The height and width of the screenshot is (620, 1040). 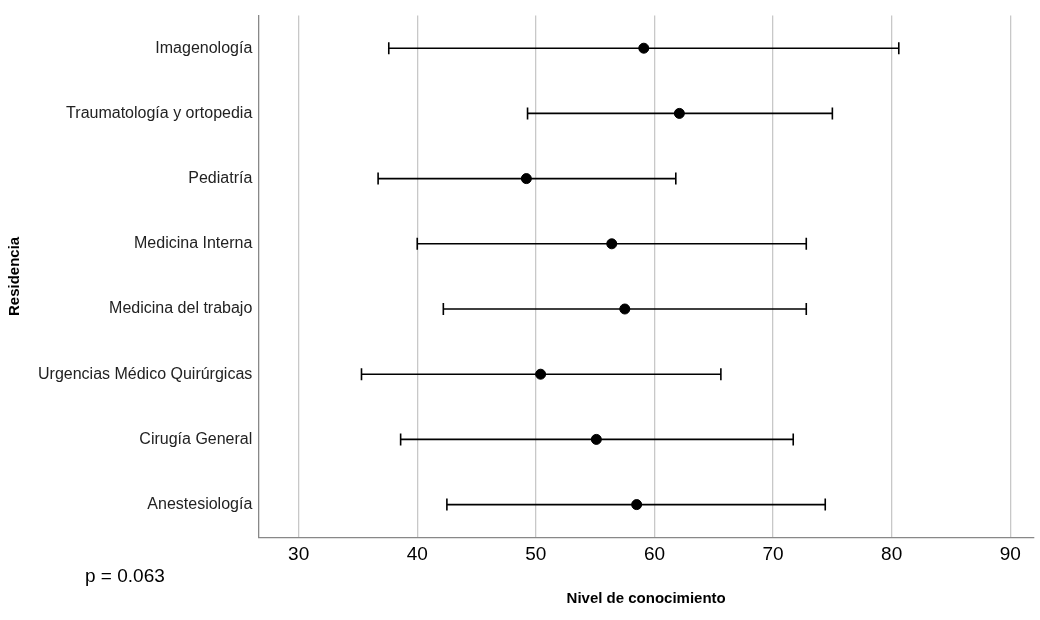 I want to click on x-axis-title: Nivel de conocimiento, so click(x=646, y=598).